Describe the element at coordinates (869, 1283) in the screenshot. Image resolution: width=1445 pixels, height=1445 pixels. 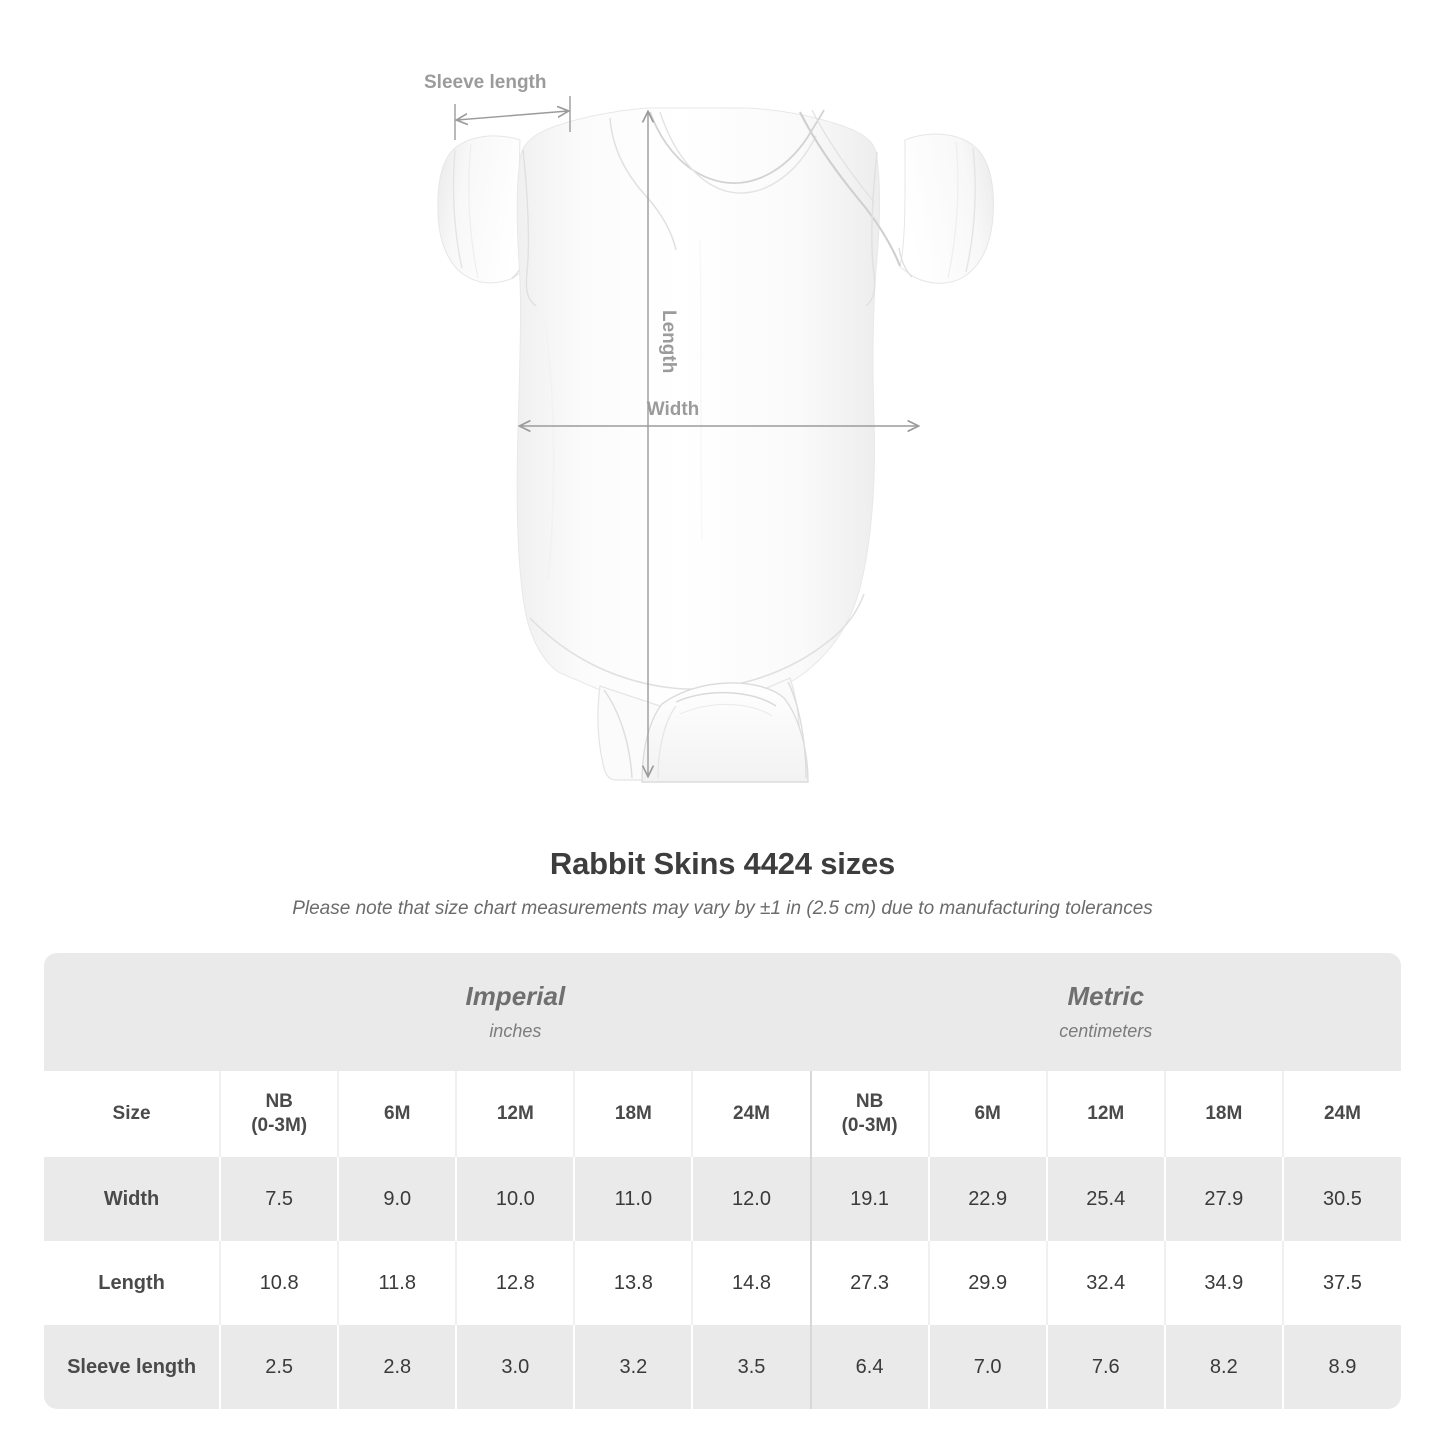
I see `cell-length-5: 27.3` at that location.